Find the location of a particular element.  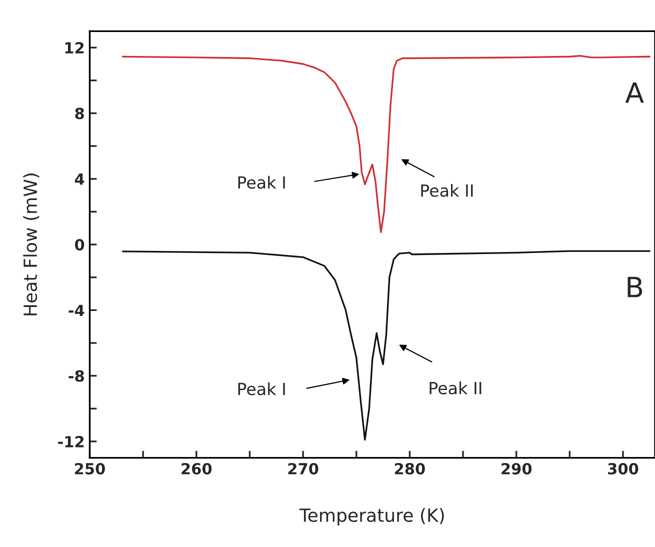

series-label: A is located at coordinates (634, 92).